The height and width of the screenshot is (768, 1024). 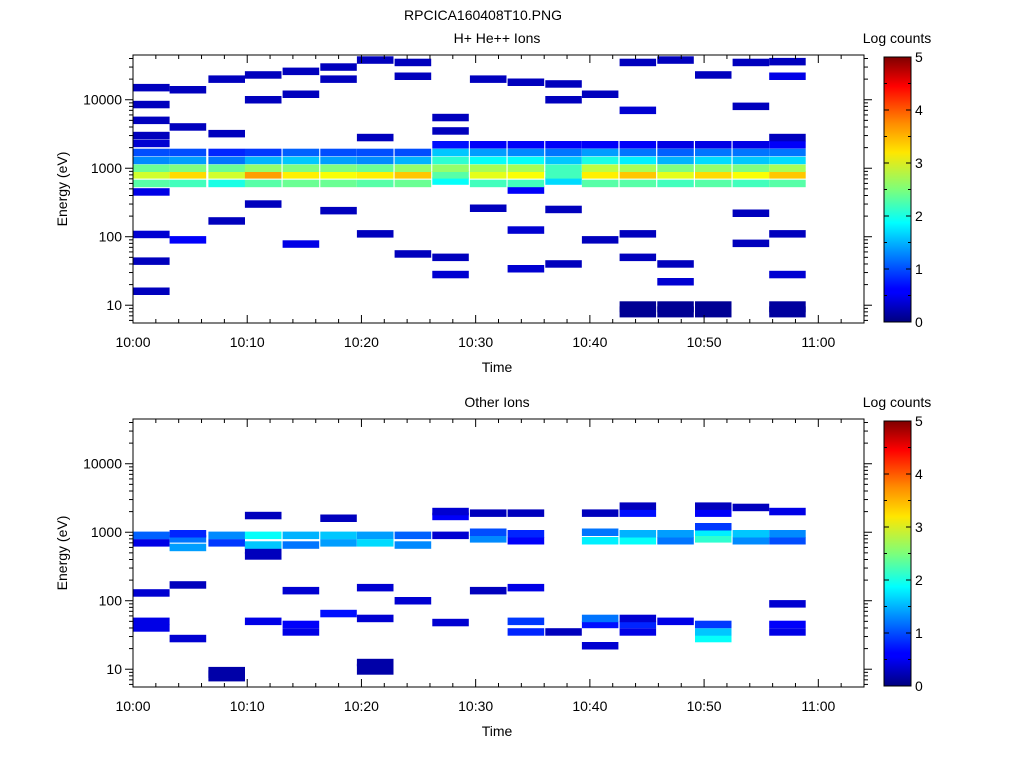 What do you see at coordinates (102, 464) in the screenshot?
I see `y-tick-label: 10000` at bounding box center [102, 464].